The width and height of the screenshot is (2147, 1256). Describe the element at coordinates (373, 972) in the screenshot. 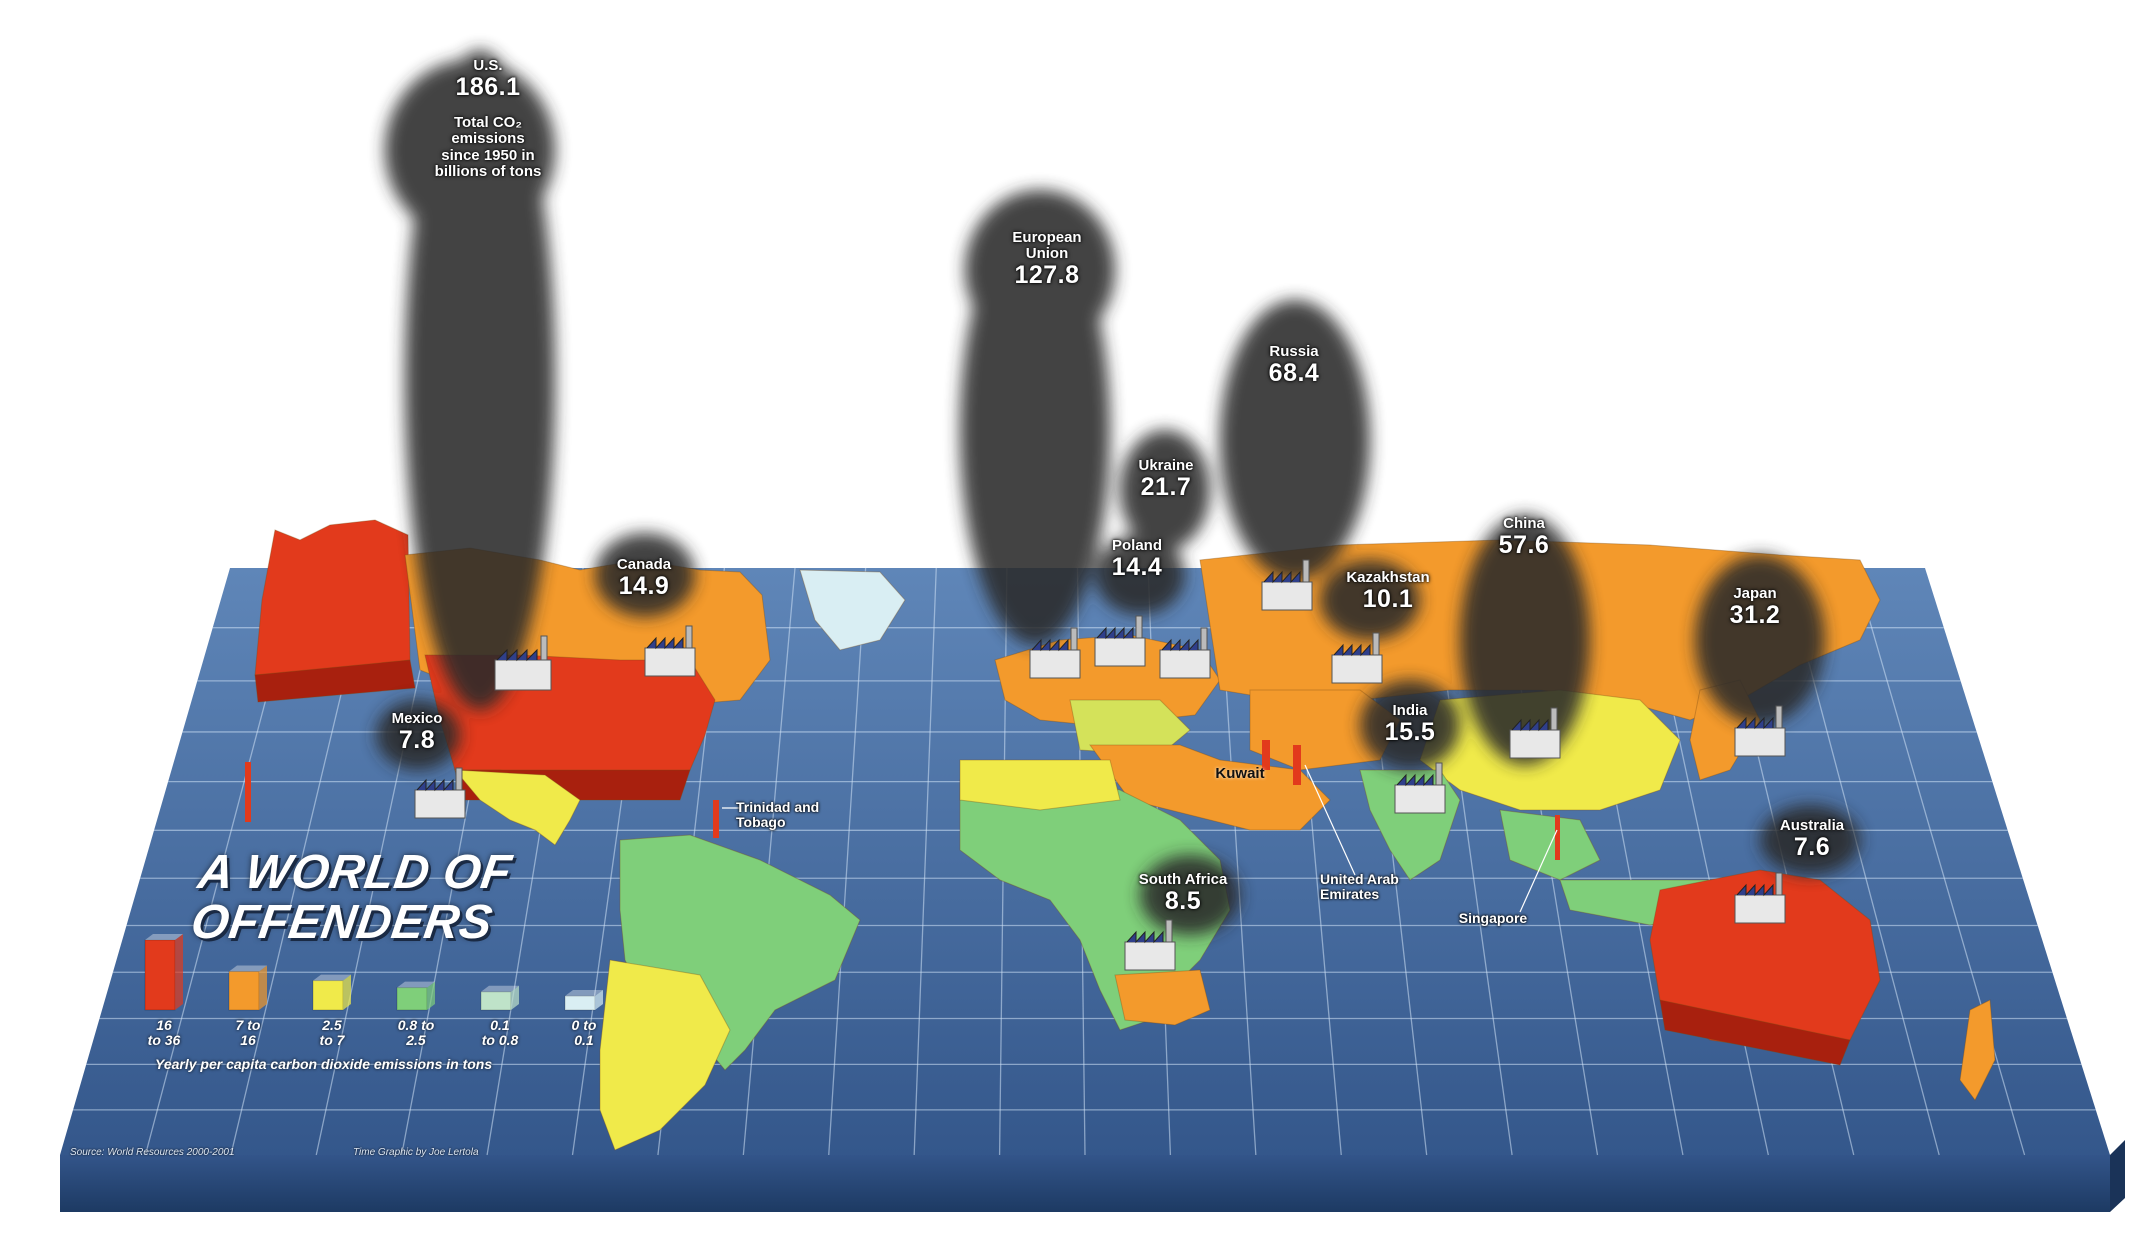

I see `legend` at that location.